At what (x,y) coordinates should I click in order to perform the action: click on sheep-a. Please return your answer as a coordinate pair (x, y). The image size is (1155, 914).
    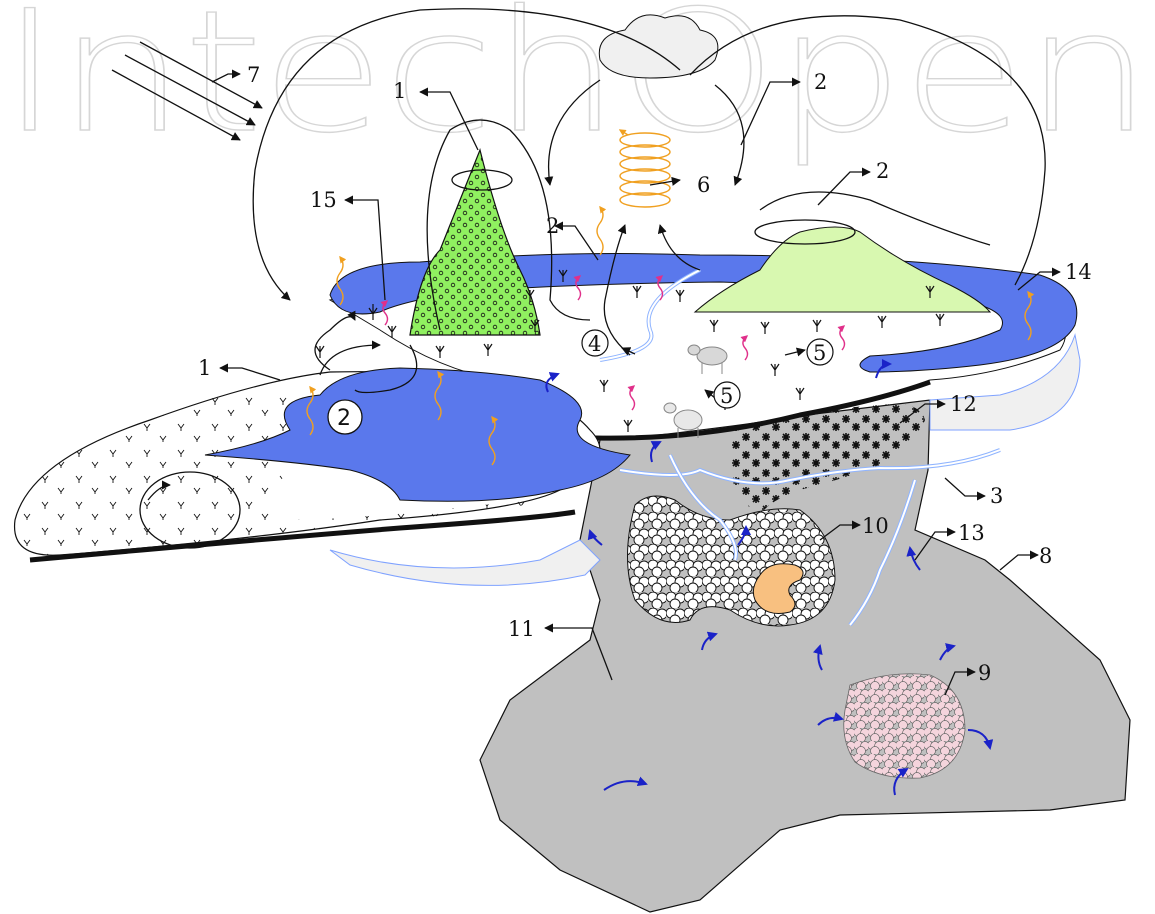
    Looking at the image, I should click on (707, 359).